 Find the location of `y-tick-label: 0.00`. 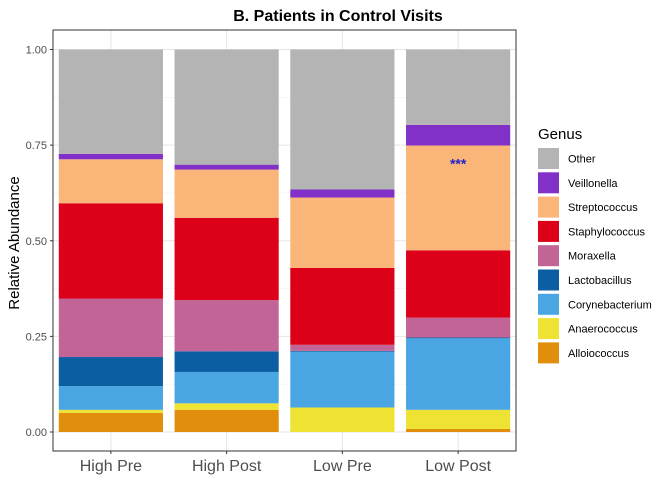

y-tick-label: 0.00 is located at coordinates (36, 433).